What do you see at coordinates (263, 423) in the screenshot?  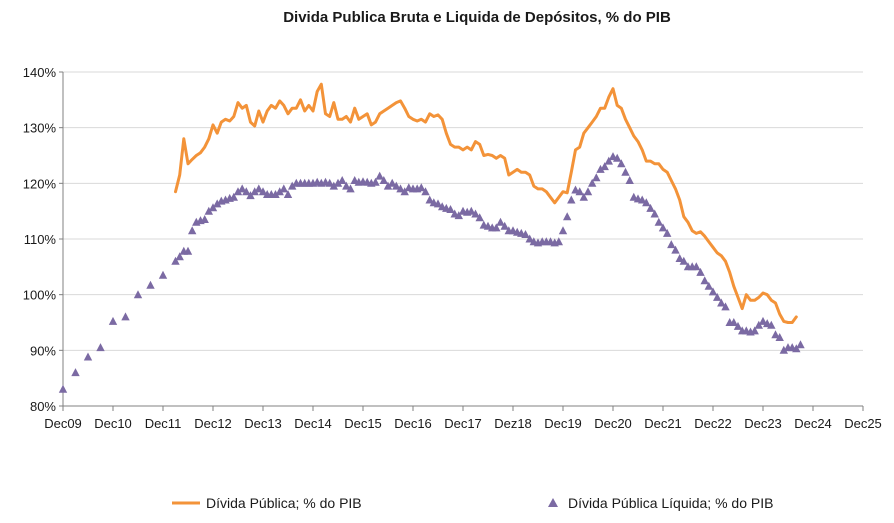 I see `x-tick-label: Dec13` at bounding box center [263, 423].